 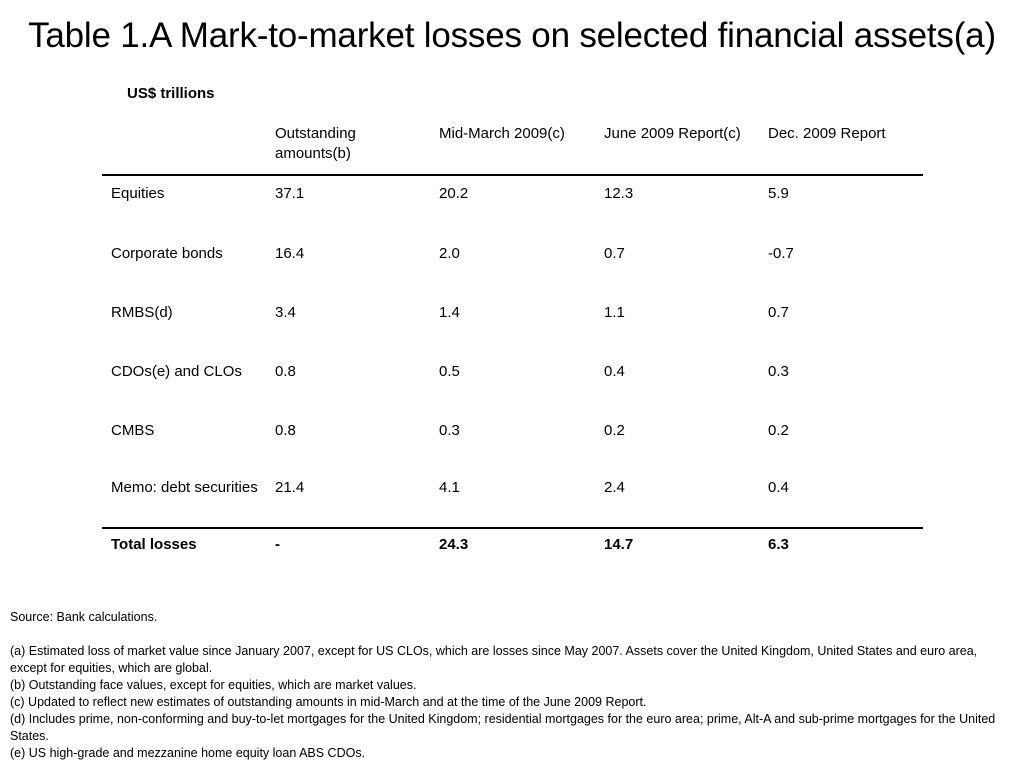 I want to click on total-cell: 6.3, so click(x=778, y=544).